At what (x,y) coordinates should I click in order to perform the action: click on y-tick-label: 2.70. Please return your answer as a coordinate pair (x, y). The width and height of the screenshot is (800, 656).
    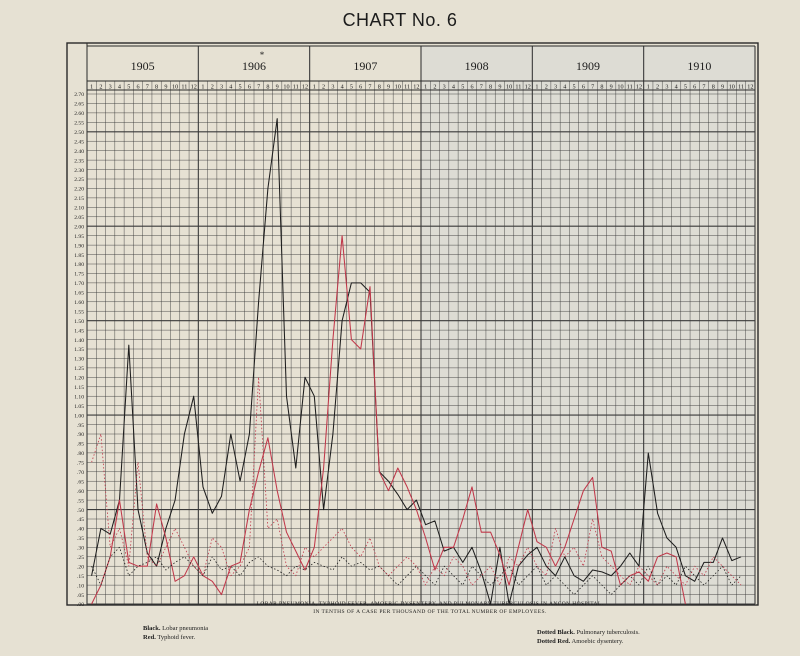
    Looking at the image, I should click on (79, 95).